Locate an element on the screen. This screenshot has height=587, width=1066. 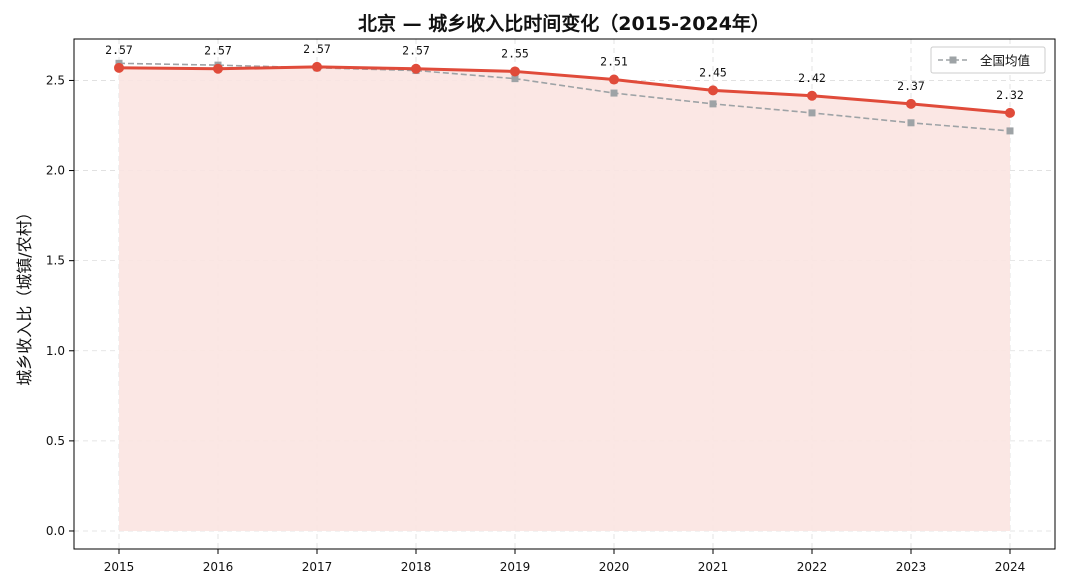
x-tick-label: 2024 is located at coordinates (1010, 567).